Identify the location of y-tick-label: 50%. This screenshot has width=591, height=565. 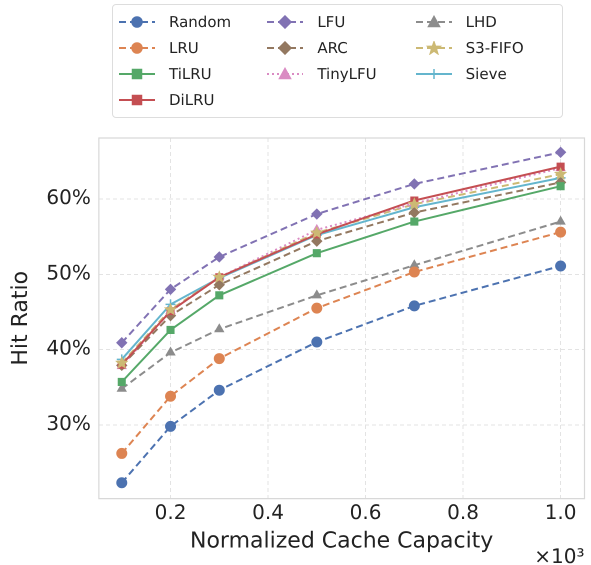
(68, 272).